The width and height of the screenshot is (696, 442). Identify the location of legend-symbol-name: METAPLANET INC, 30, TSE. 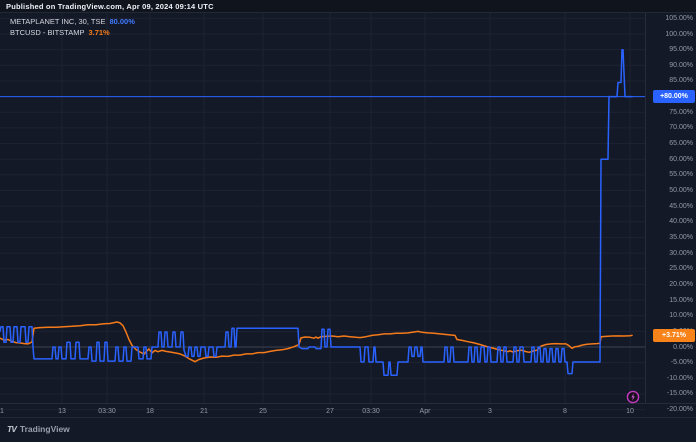
(58, 21).